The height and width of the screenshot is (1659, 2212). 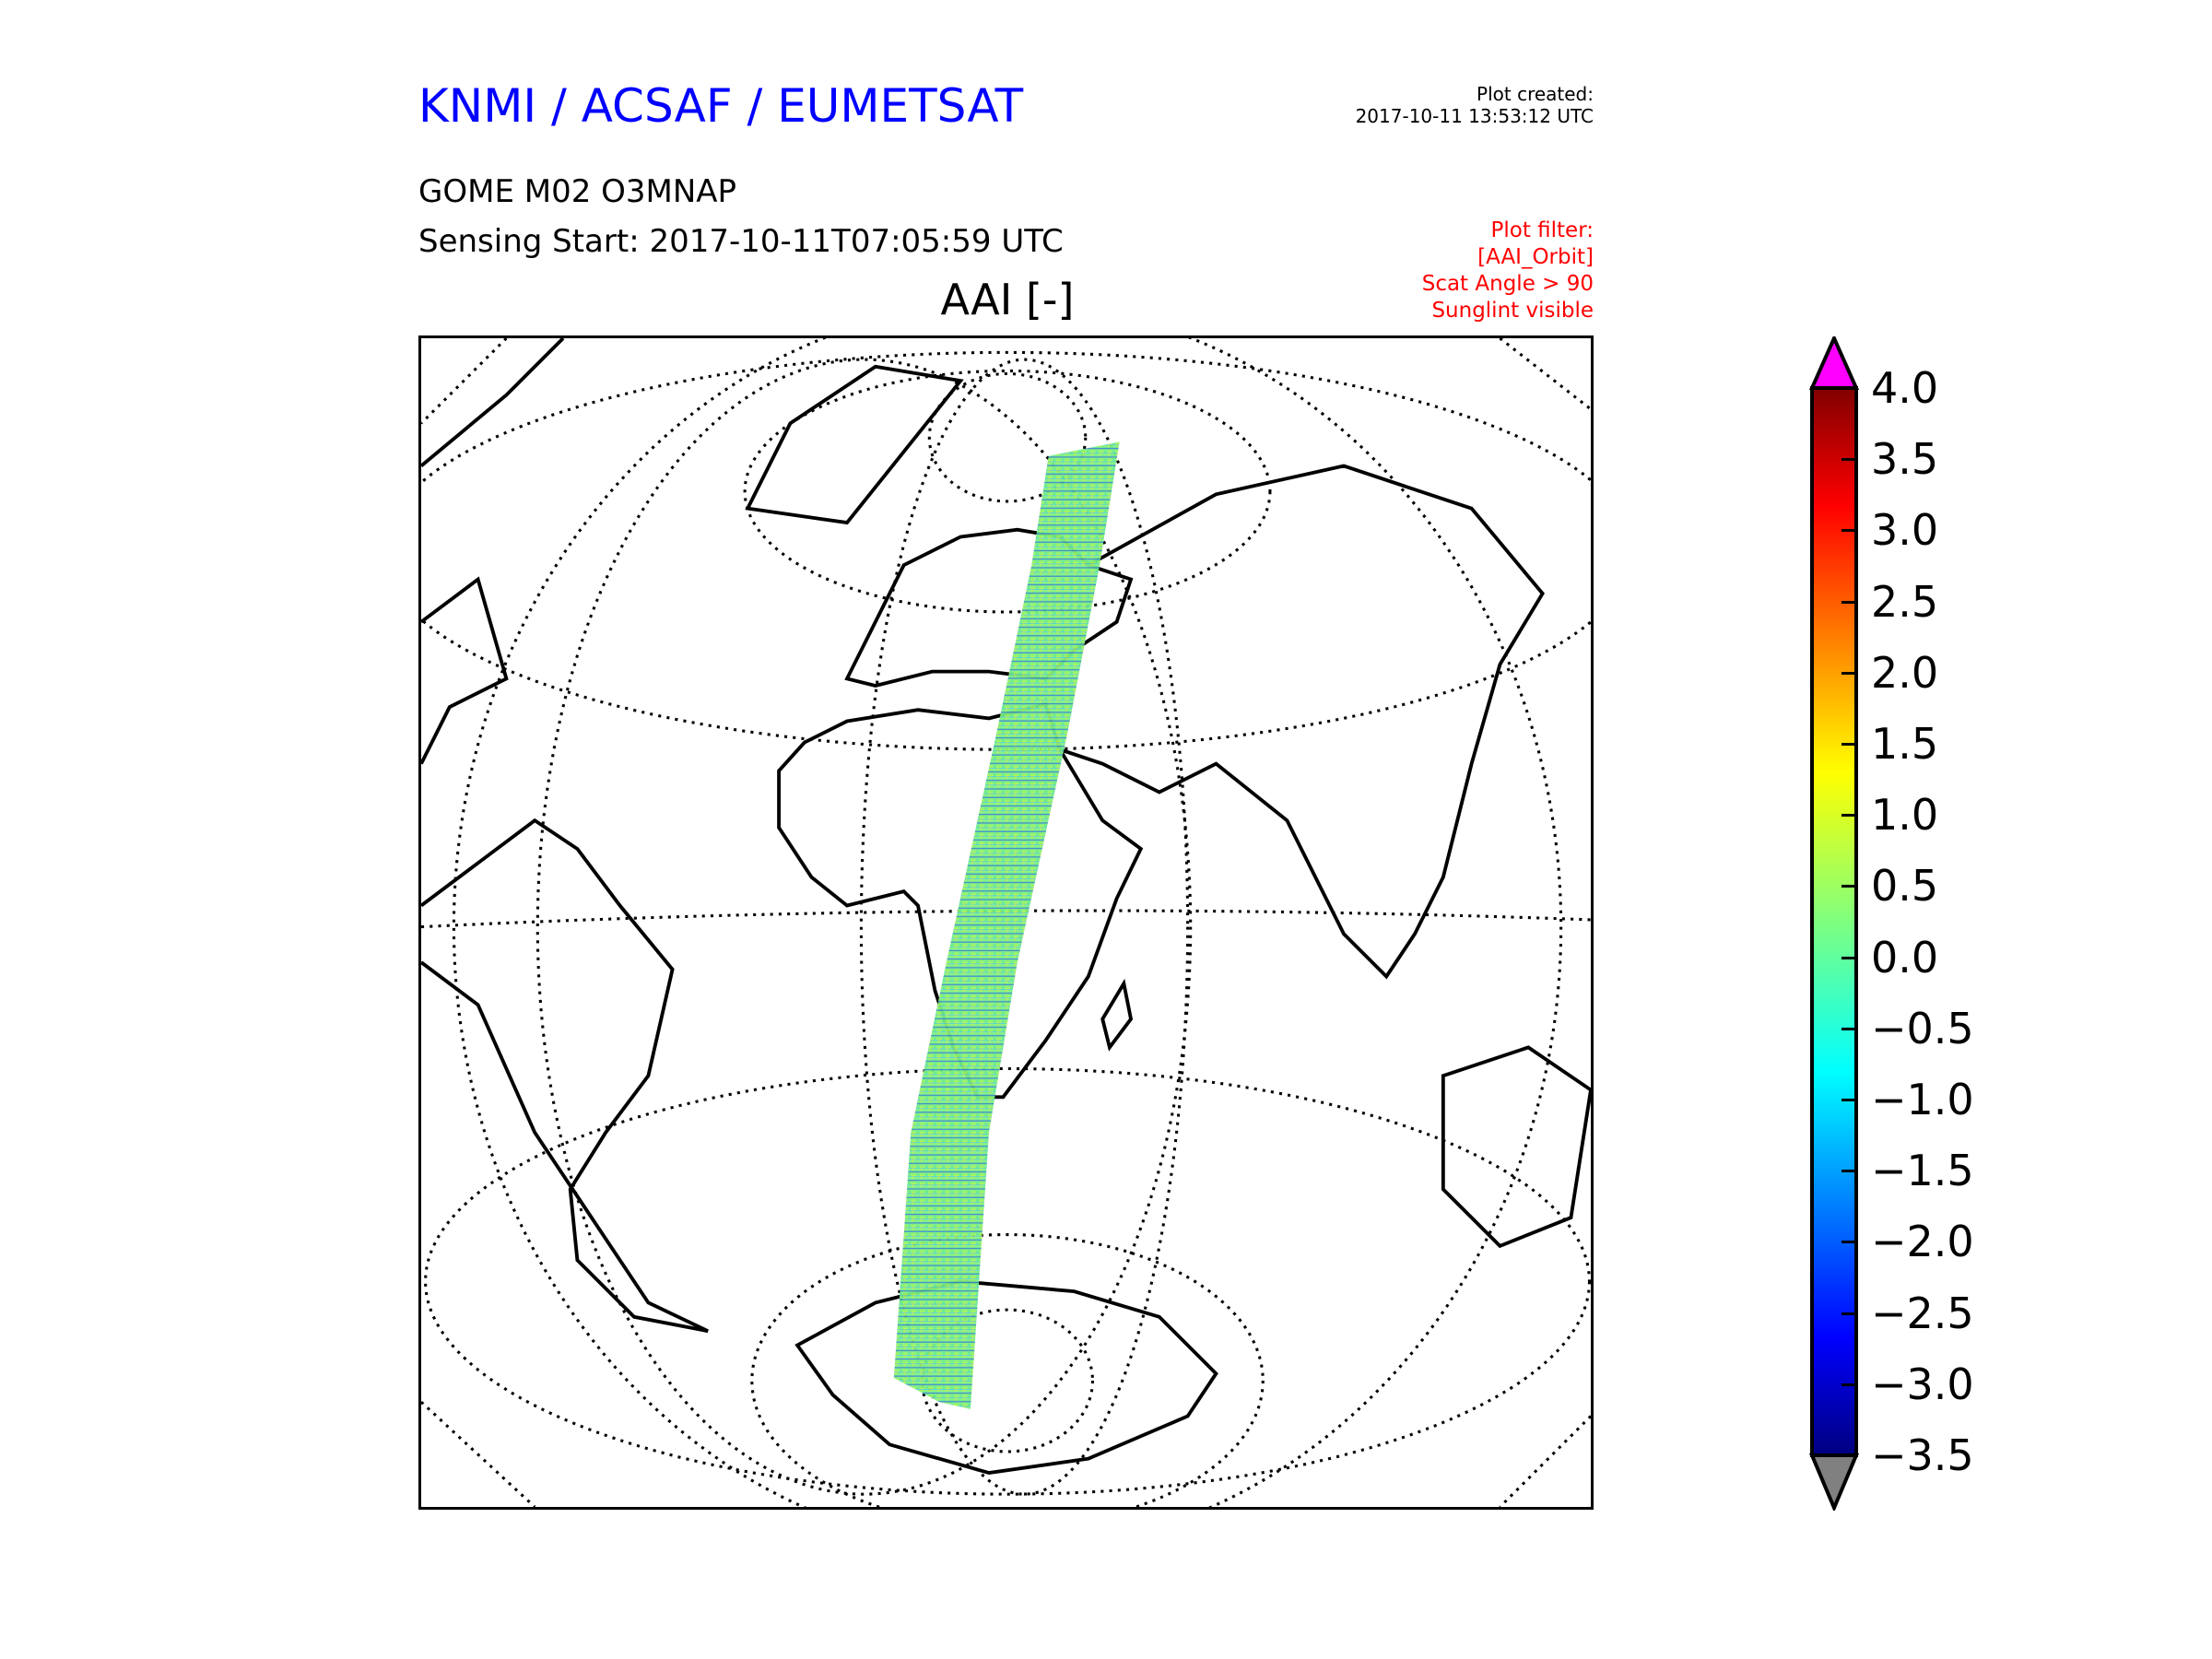 I want to click on colorbar-tick-label: 1.0, so click(x=1905, y=815).